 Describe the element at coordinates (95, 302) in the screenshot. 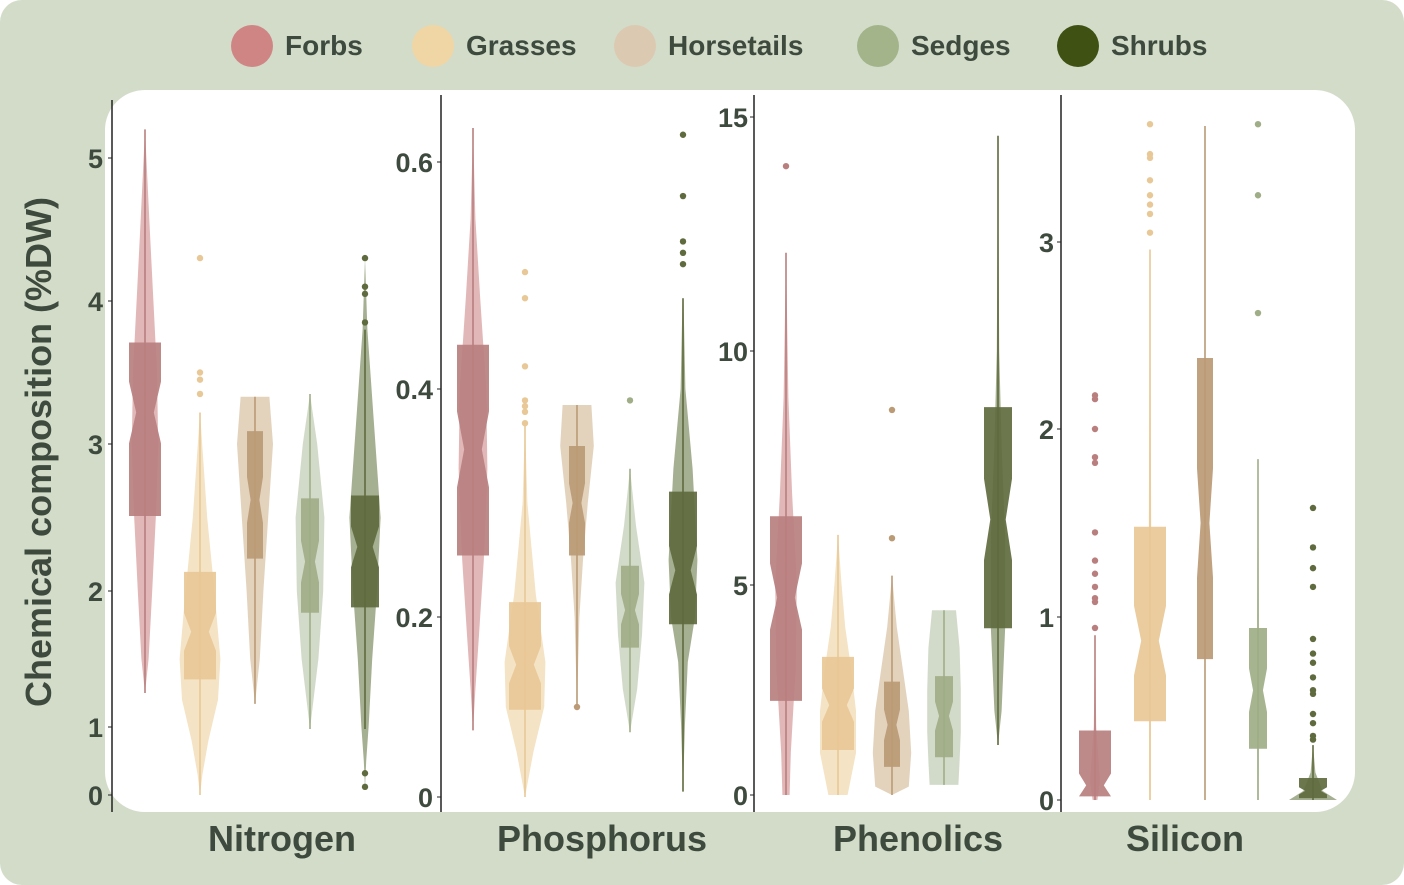

I see `y-tick-label: 4` at that location.